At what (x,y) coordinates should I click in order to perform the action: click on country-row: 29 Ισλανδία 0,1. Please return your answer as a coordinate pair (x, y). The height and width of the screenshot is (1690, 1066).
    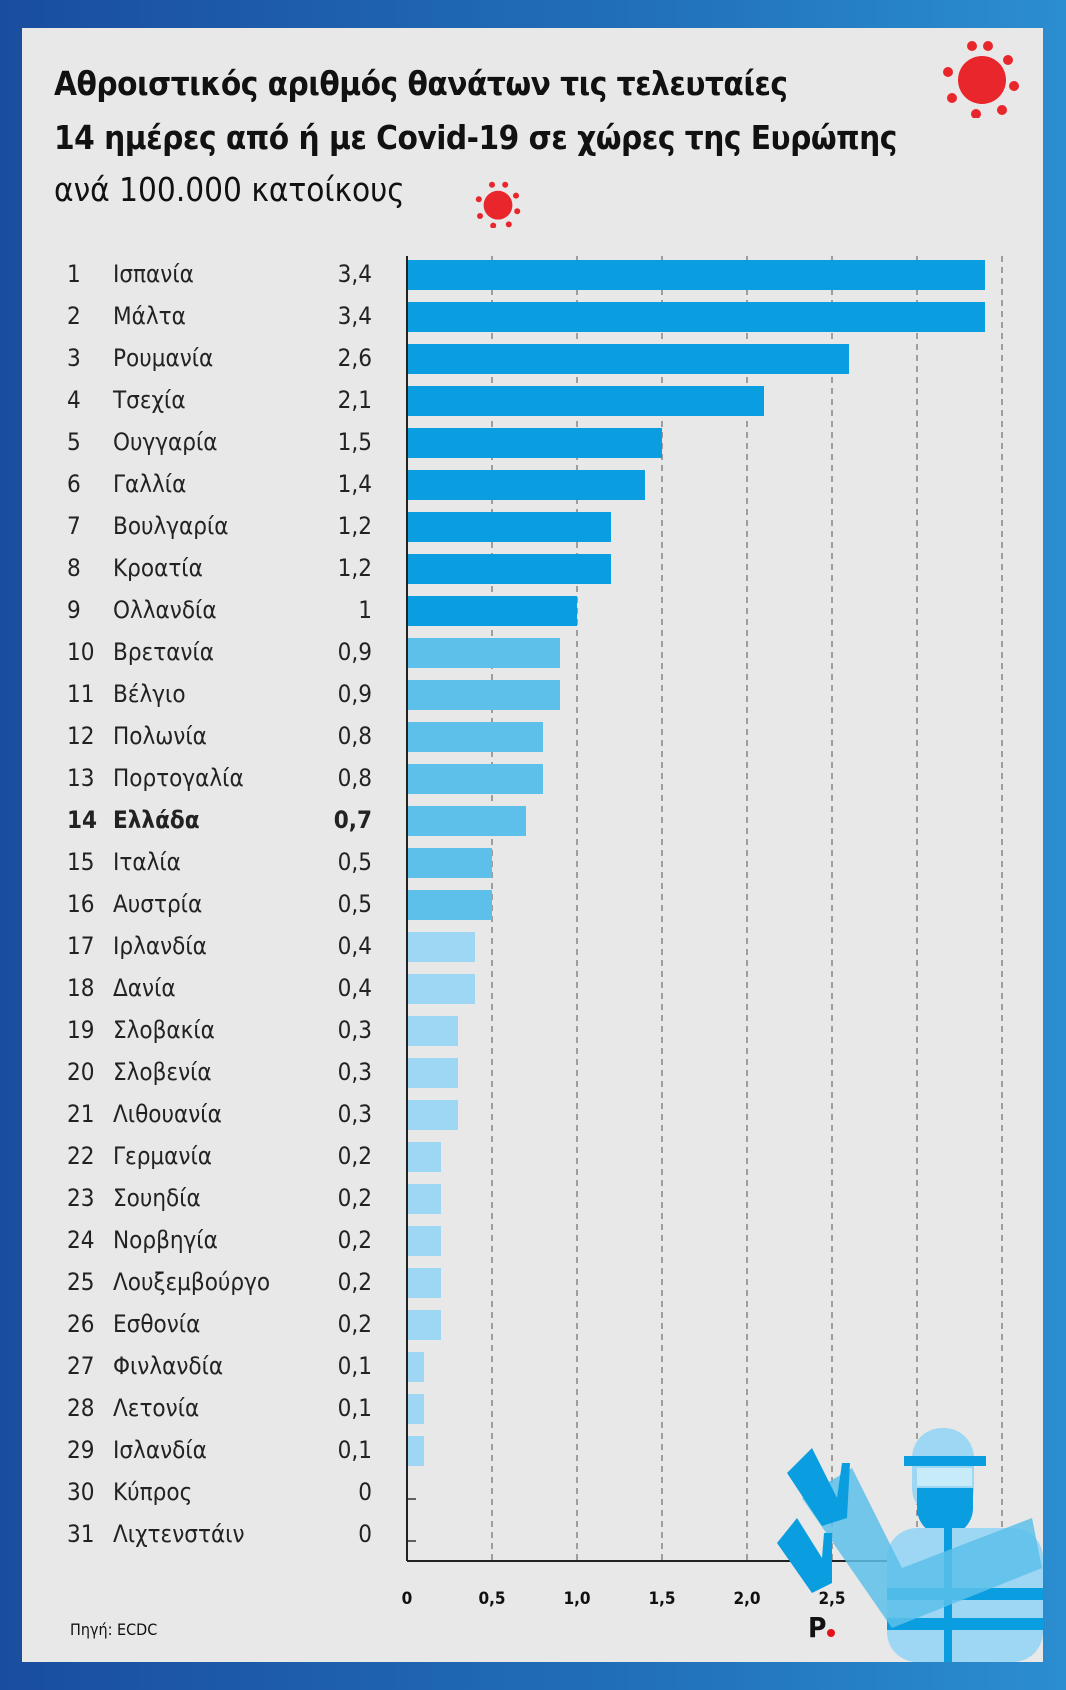
    Looking at the image, I should click on (222, 1451).